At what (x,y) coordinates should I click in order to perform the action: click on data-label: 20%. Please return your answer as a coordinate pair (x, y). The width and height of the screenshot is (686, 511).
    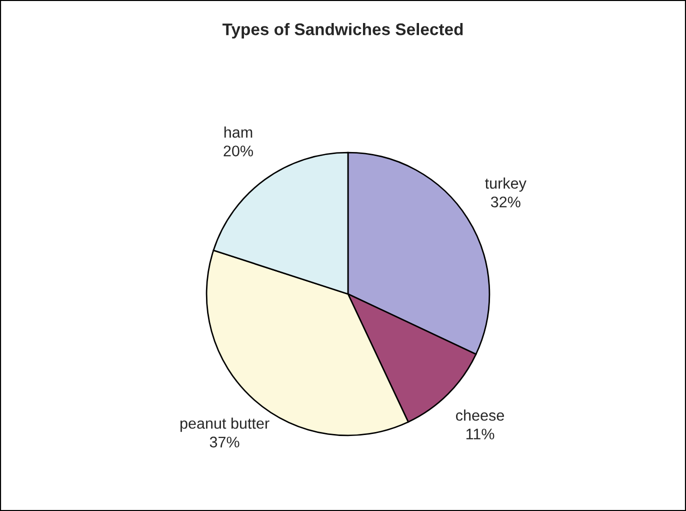
    Looking at the image, I should click on (239, 151).